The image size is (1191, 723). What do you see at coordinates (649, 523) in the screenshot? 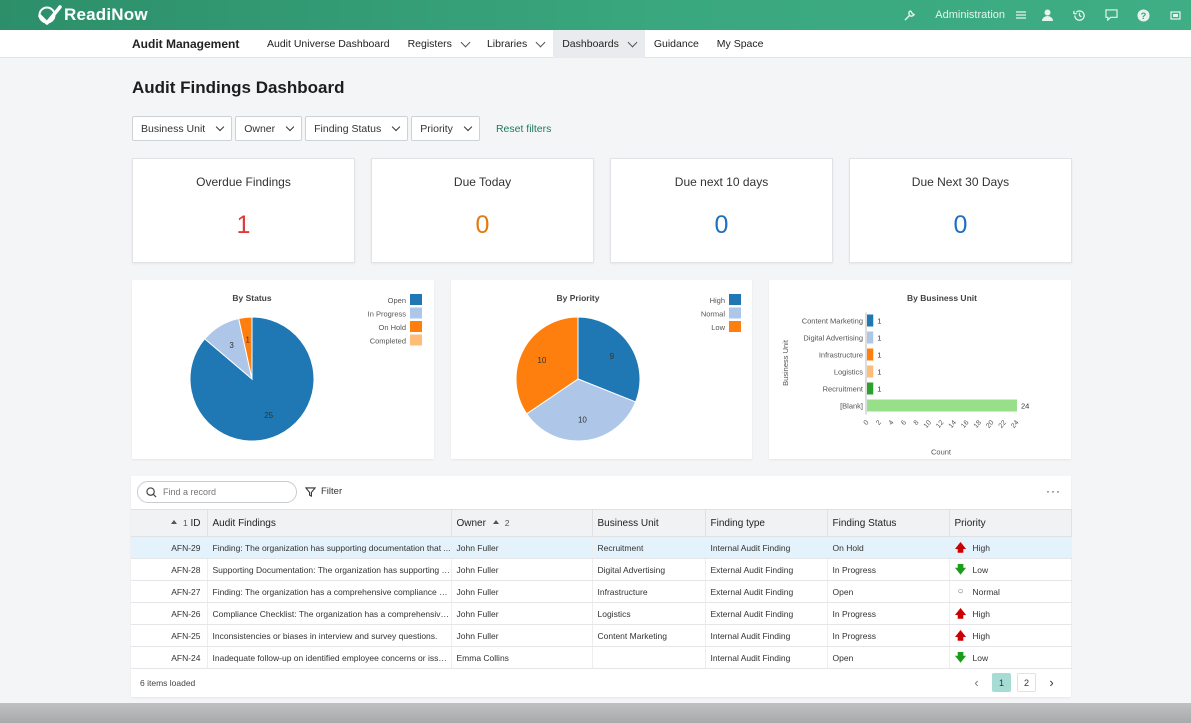
I see `column-header-business-unit: Business Unit` at bounding box center [649, 523].